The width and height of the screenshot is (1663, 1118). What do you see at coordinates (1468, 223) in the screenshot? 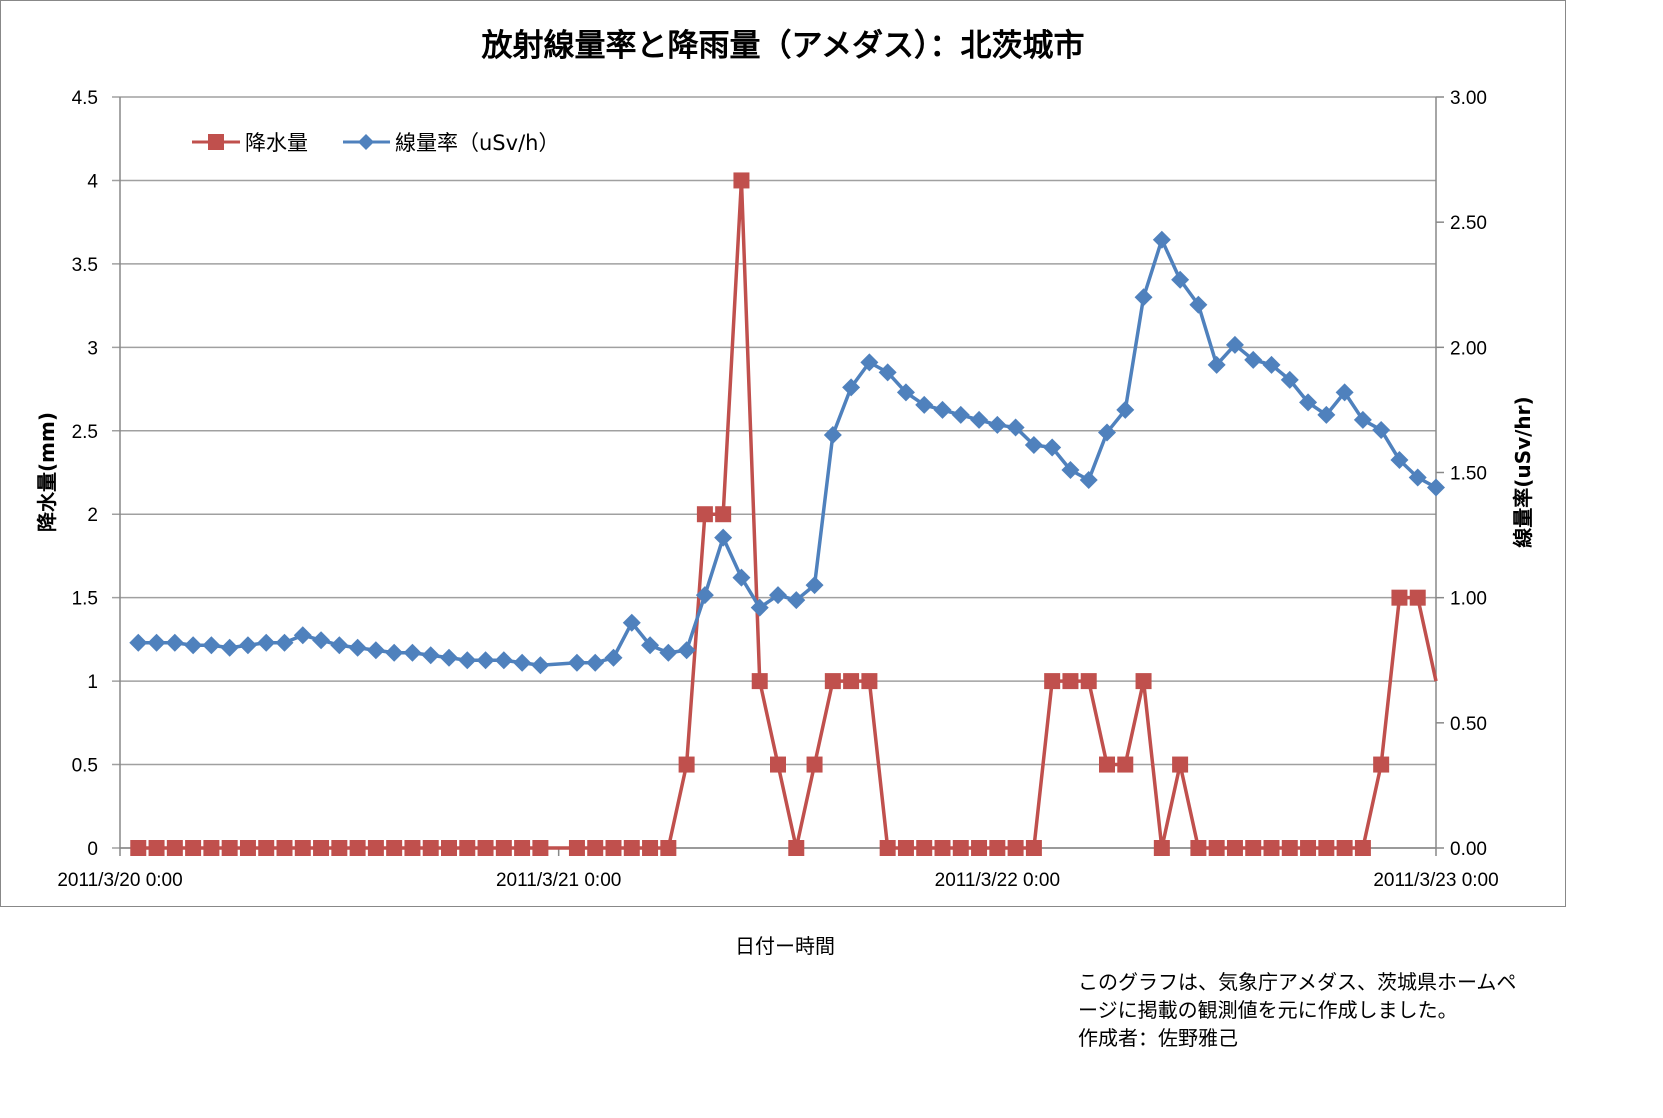
I see `y-right-tick-label: 2.50` at bounding box center [1468, 223].